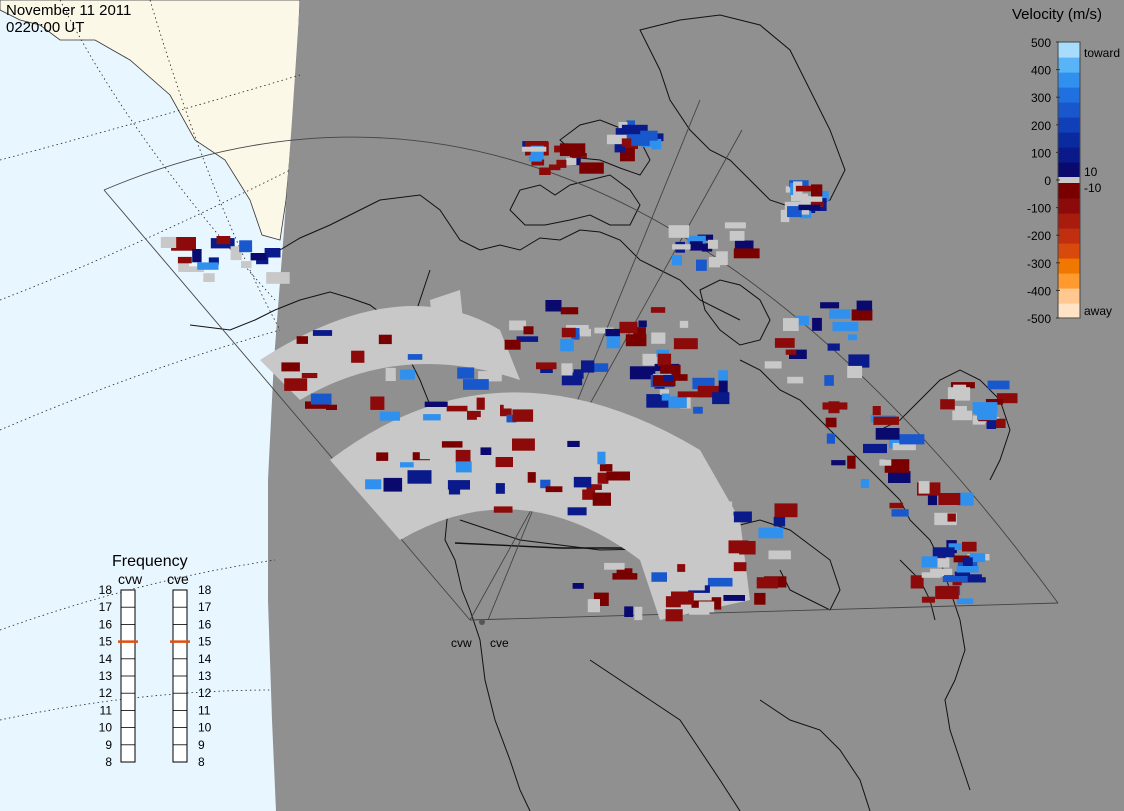  What do you see at coordinates (1039, 319) in the screenshot?
I see `colorbar-tick: -500` at bounding box center [1039, 319].